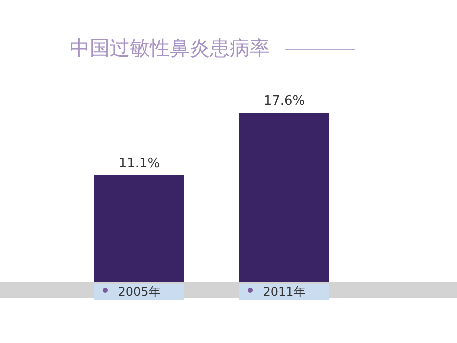 The height and width of the screenshot is (343, 457). I want to click on x-tick-label: 2005年, so click(139, 292).